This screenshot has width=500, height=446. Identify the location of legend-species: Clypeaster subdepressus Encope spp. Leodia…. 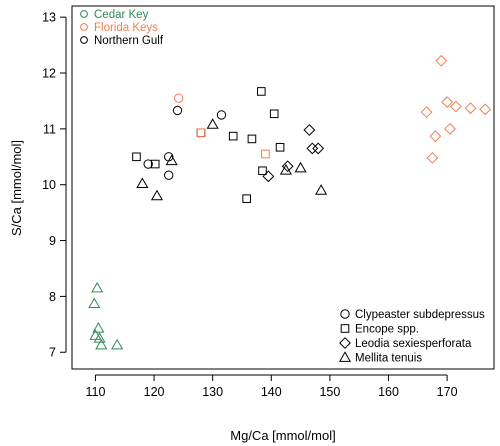
(411, 337).